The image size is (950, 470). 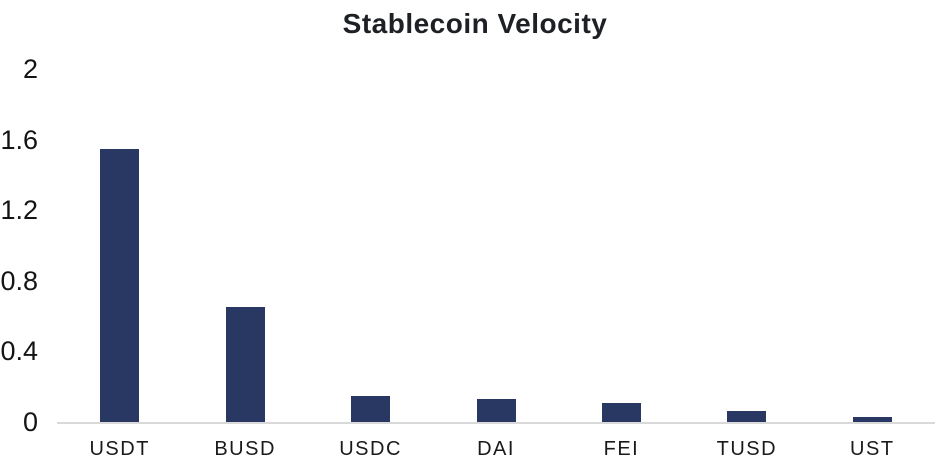 What do you see at coordinates (19, 139) in the screenshot?
I see `y-tick-label-1-6: 1.6` at bounding box center [19, 139].